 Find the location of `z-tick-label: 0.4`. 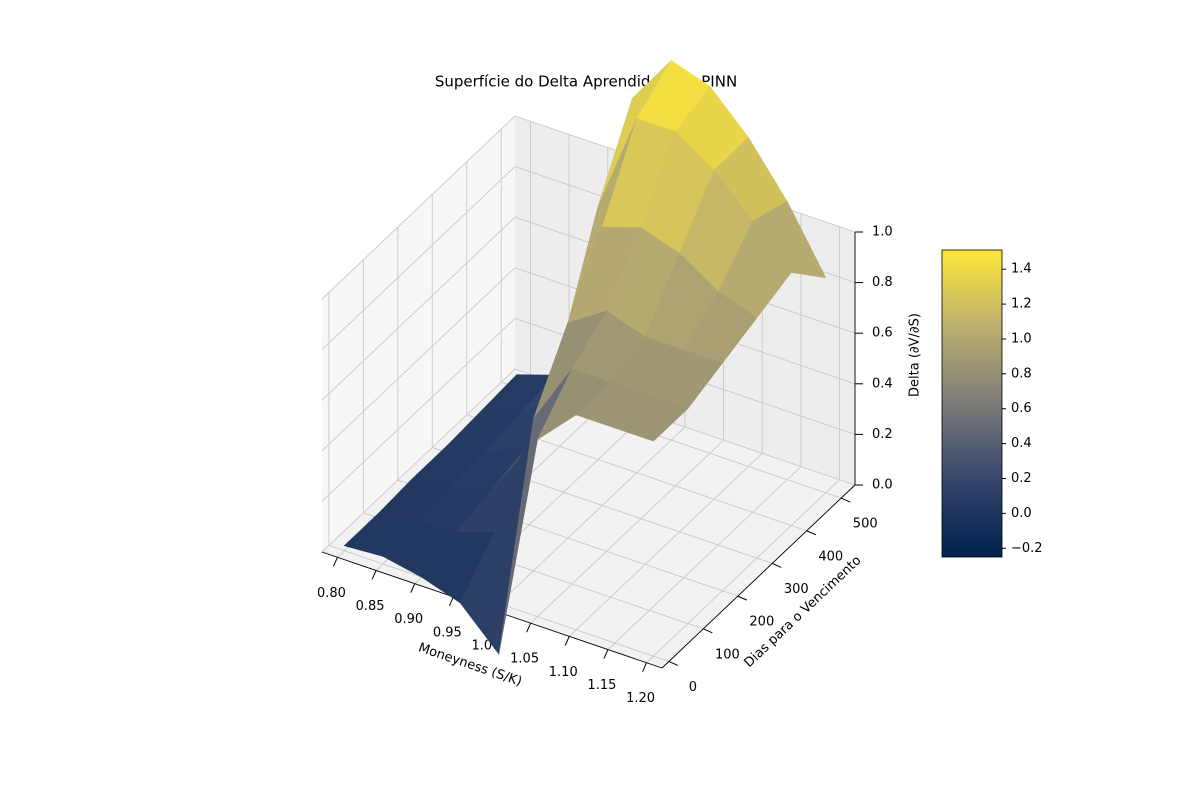

z-tick-label: 0.4 is located at coordinates (882, 383).